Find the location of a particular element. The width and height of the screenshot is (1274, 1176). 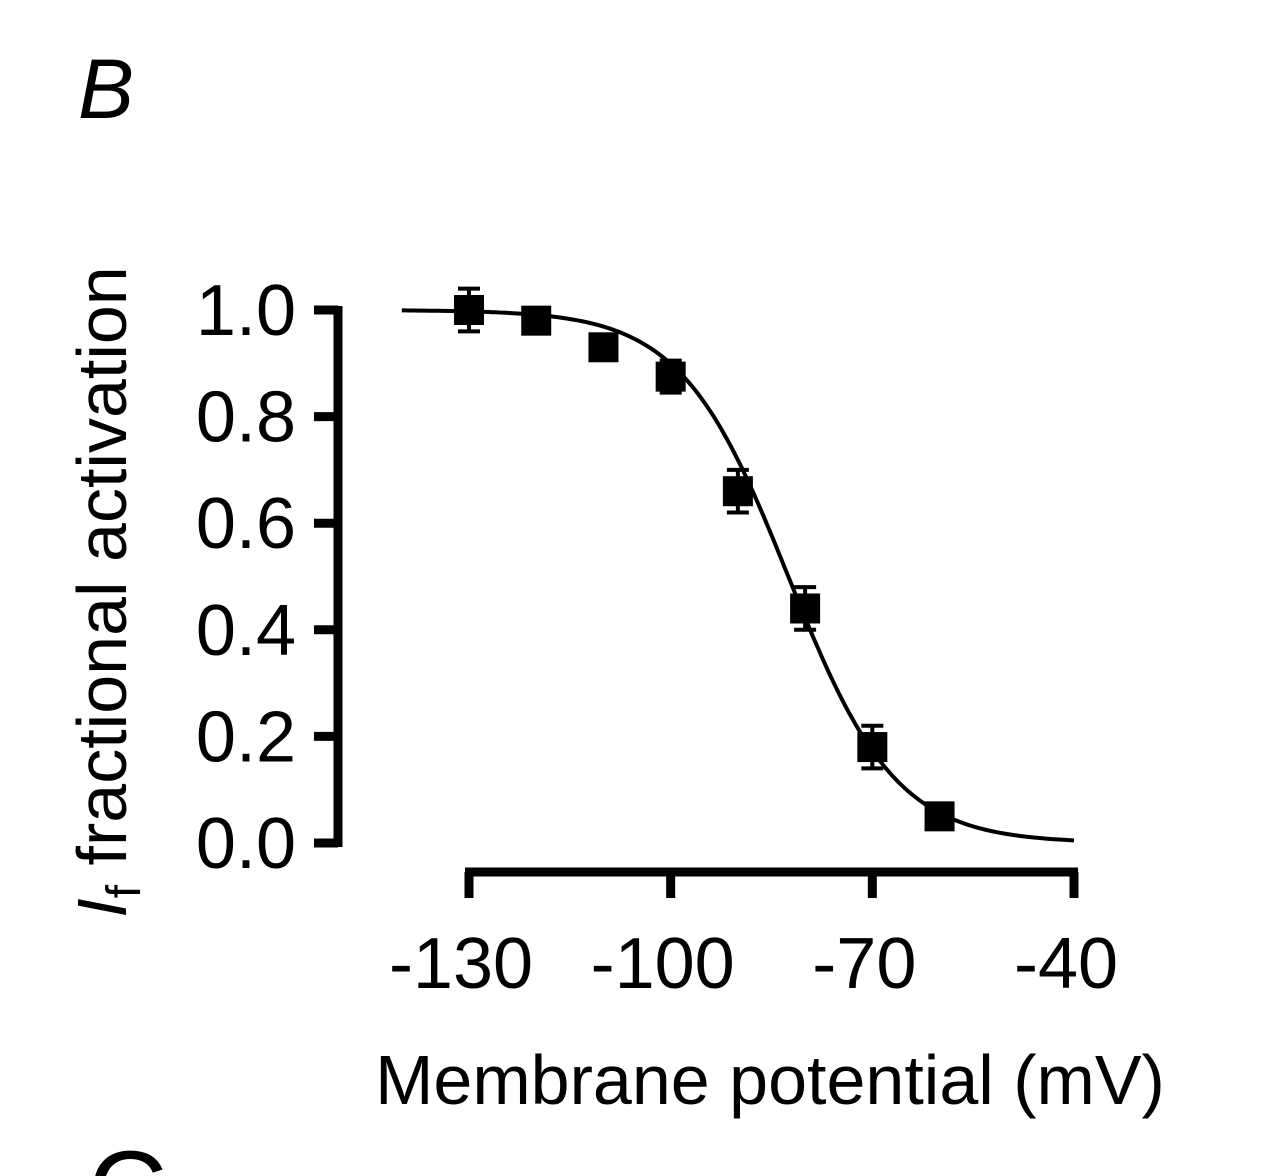

y-tick-label: 1.0 is located at coordinates (246, 311).